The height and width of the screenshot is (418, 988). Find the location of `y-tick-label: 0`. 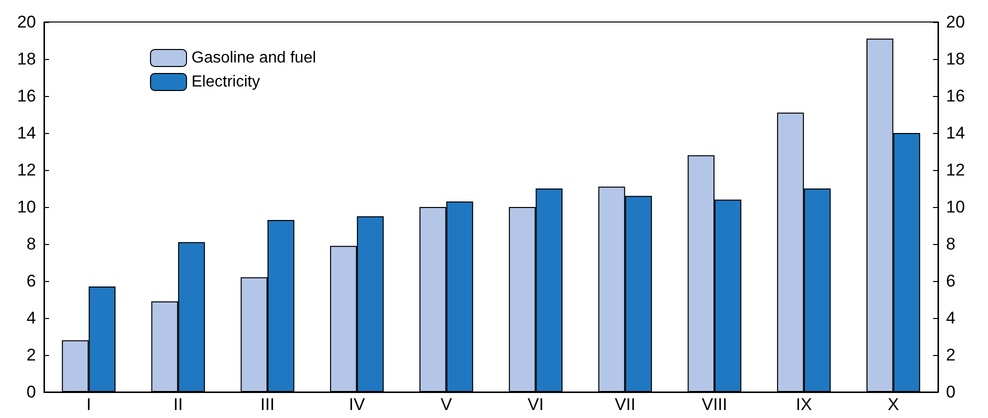

y-tick-label: 0 is located at coordinates (31, 392).